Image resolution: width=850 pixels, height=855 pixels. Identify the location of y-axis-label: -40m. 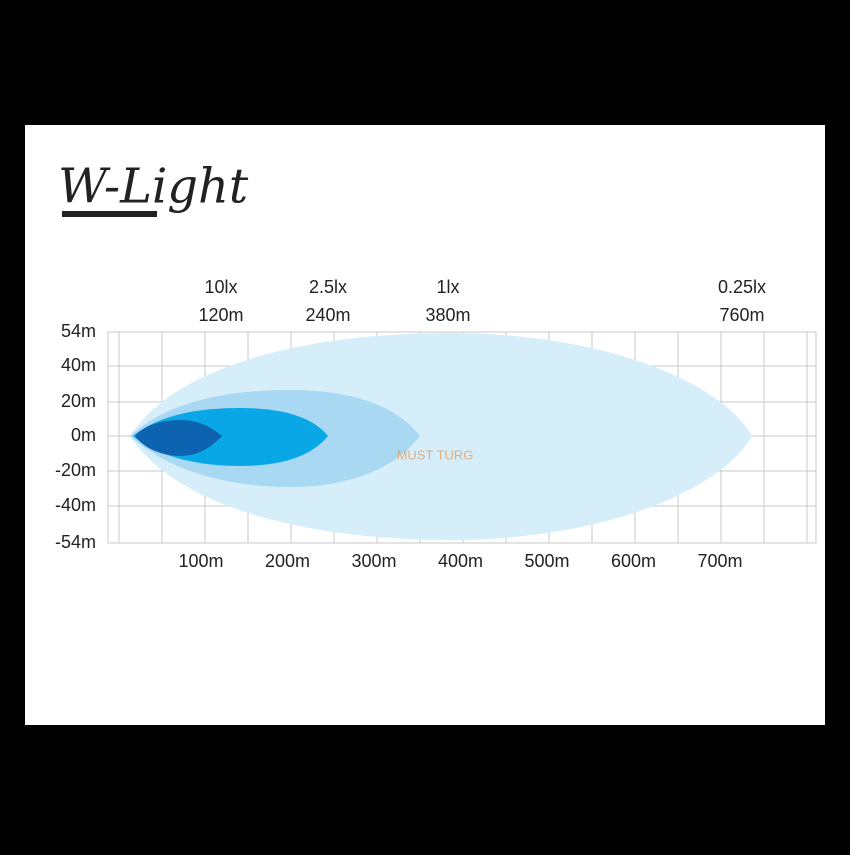
(75, 505).